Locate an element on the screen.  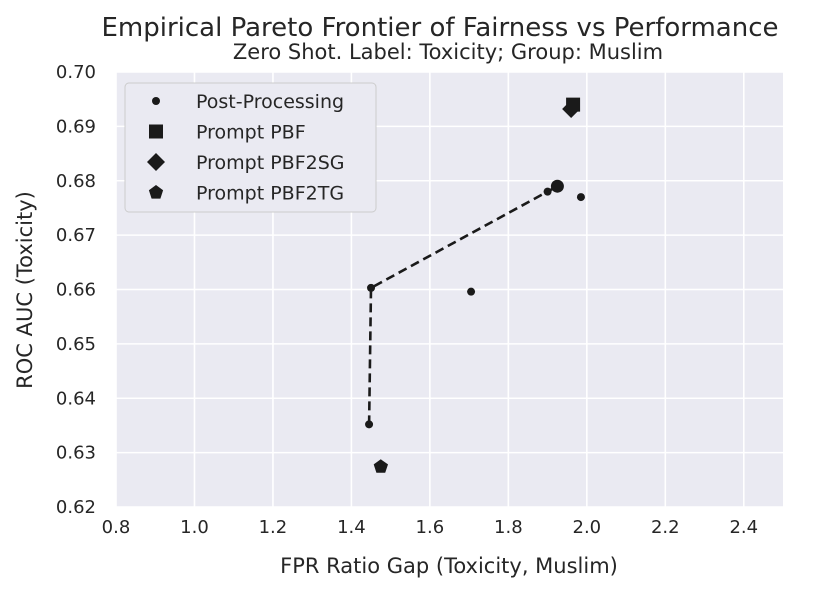
x-tick-label: 2.2 is located at coordinates (665, 527).